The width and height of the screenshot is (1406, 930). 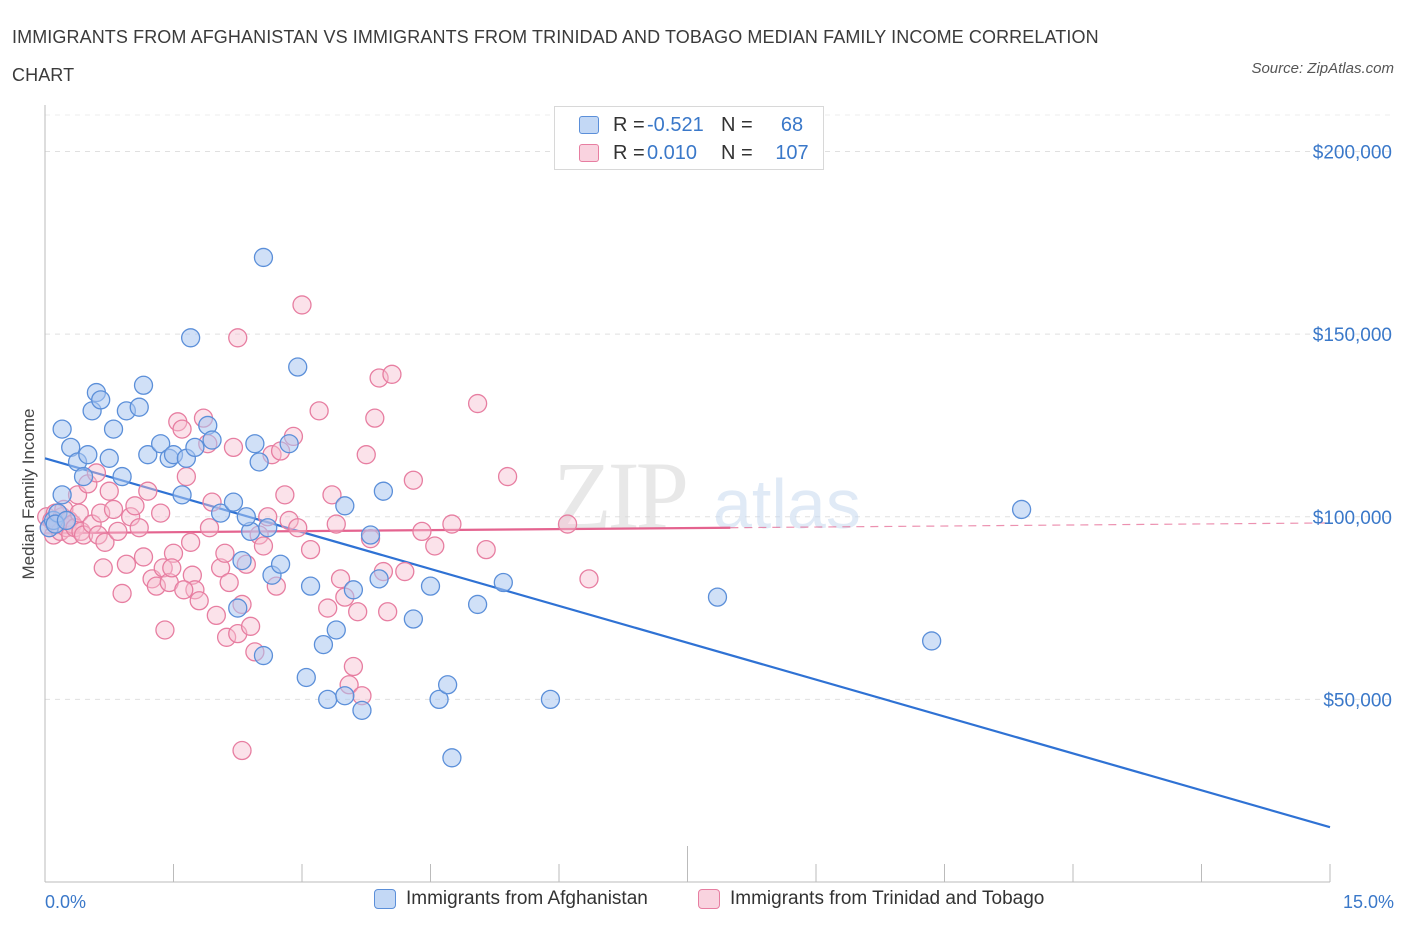 What do you see at coordinates (1322, 68) in the screenshot?
I see `source-label: Source: ZipAtlas.com` at bounding box center [1322, 68].